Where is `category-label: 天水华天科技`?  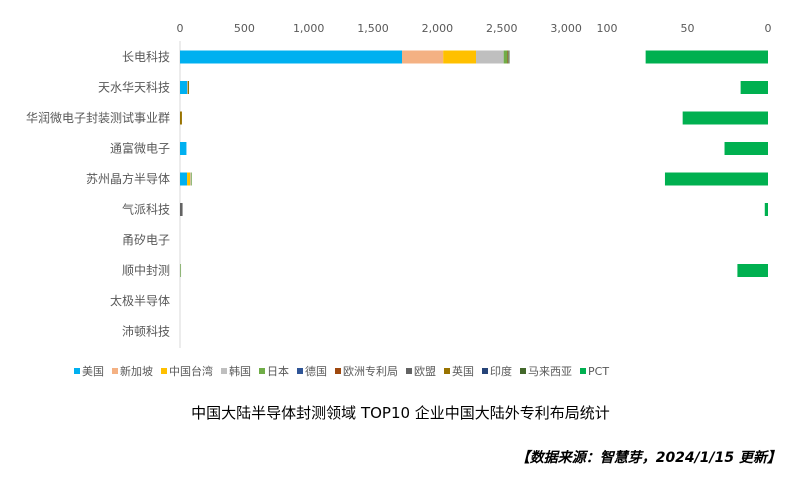 category-label: 天水华天科技 is located at coordinates (134, 88).